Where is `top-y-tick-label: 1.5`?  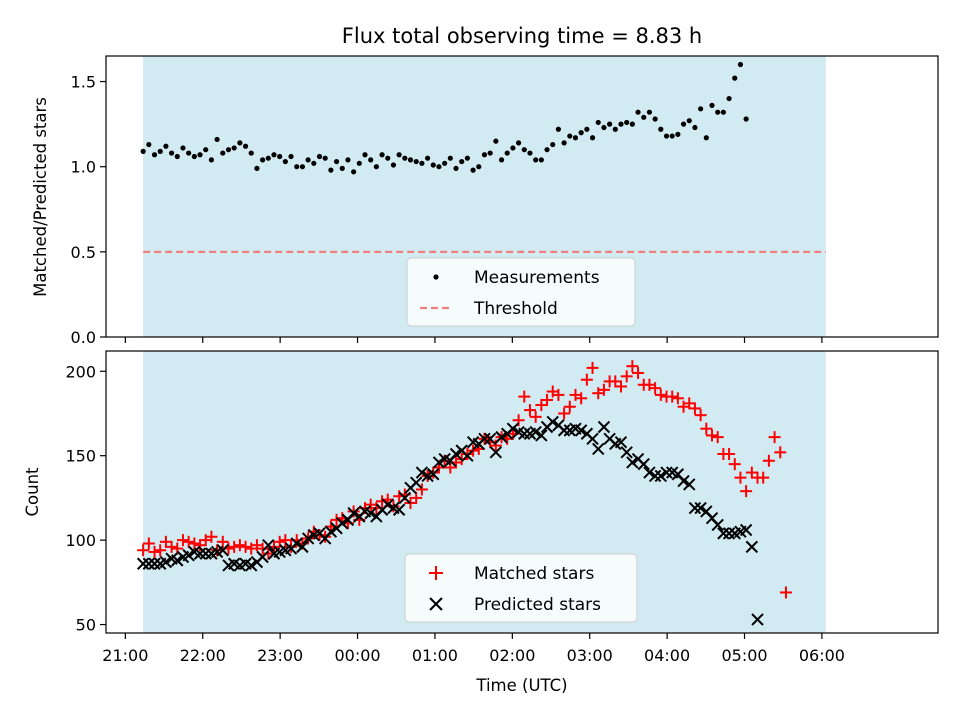 top-y-tick-label: 1.5 is located at coordinates (83, 82).